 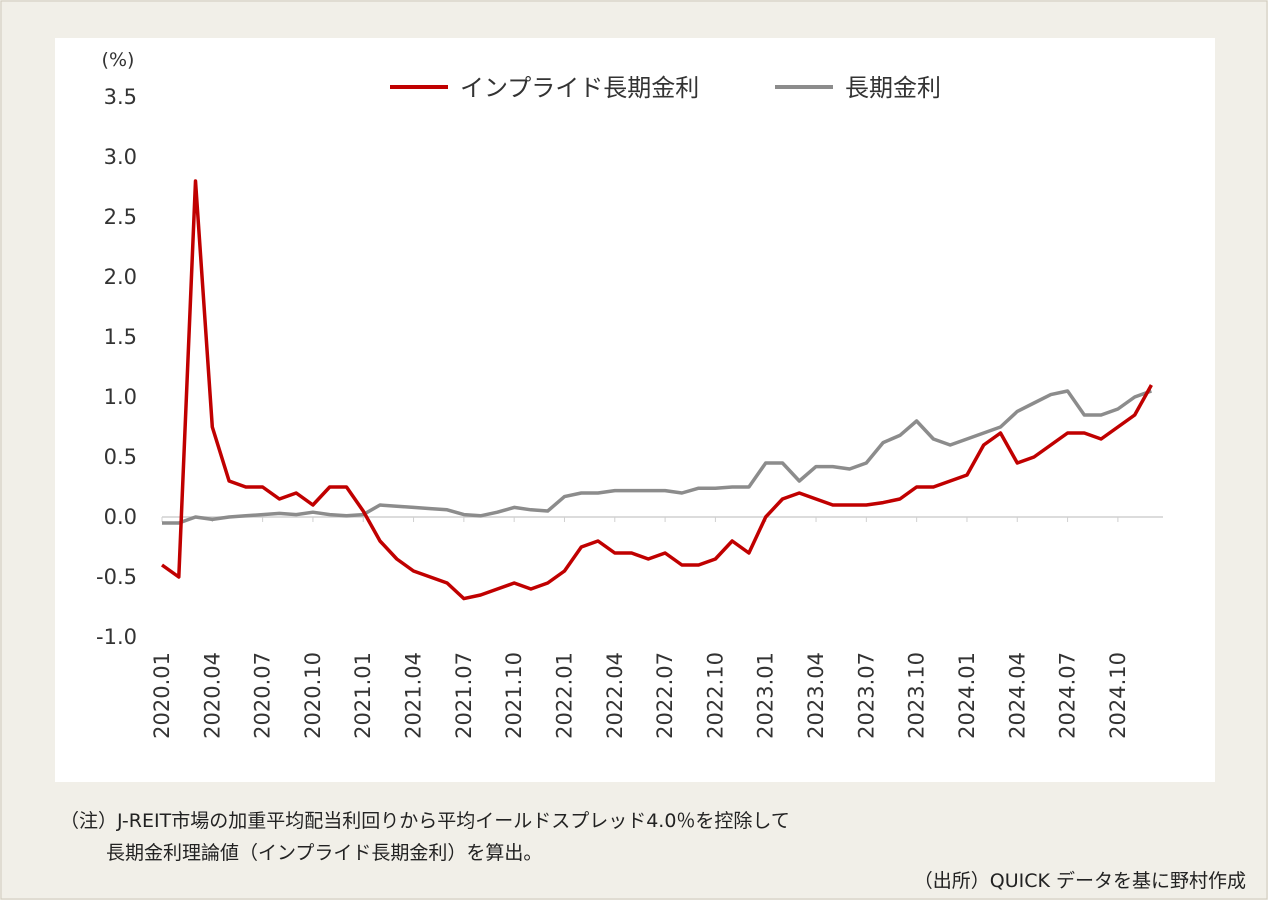 I want to click on y-tick-label: 1.0, so click(x=120, y=397).